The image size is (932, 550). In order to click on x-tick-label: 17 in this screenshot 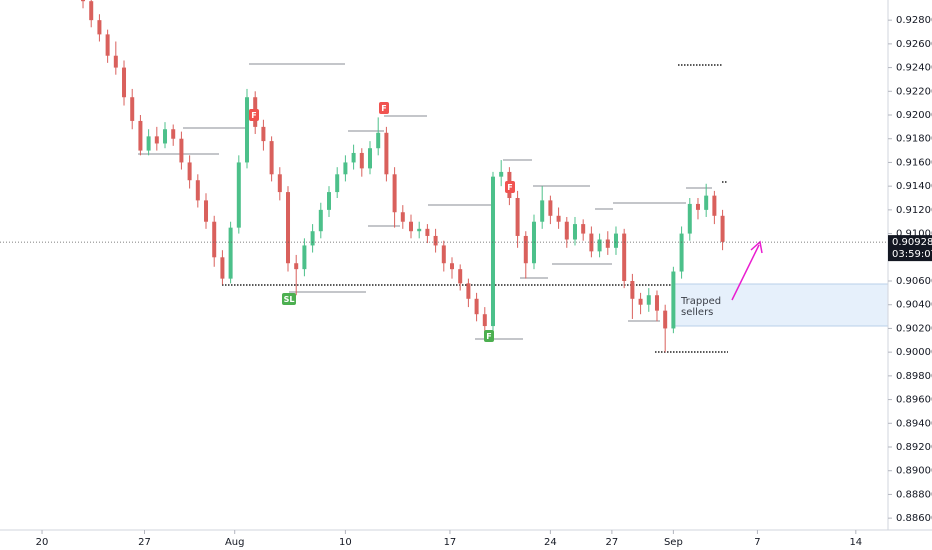, I will do `click(450, 542)`.